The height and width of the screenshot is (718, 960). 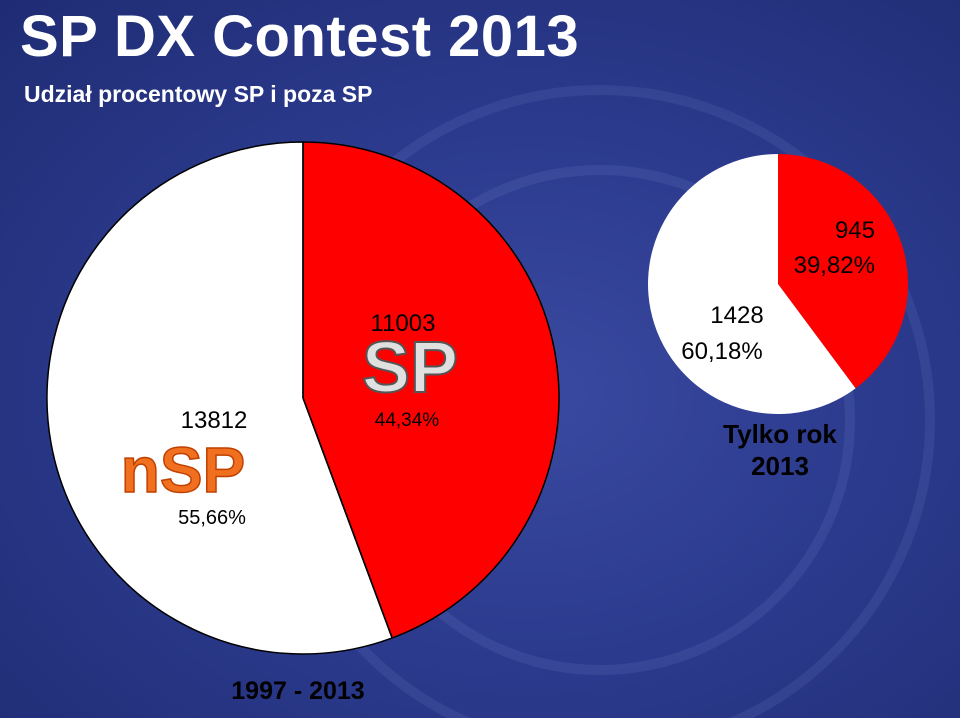 What do you see at coordinates (410, 368) in the screenshot?
I see `sp-logo-label: SP` at bounding box center [410, 368].